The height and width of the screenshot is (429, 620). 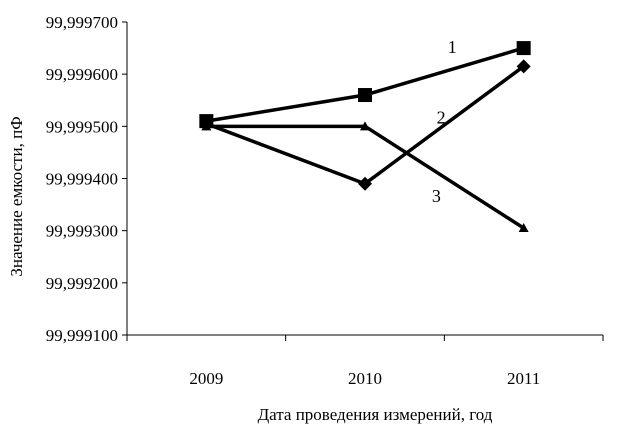 I want to click on x-ticks: 2009 2010 2011, so click(x=365, y=361).